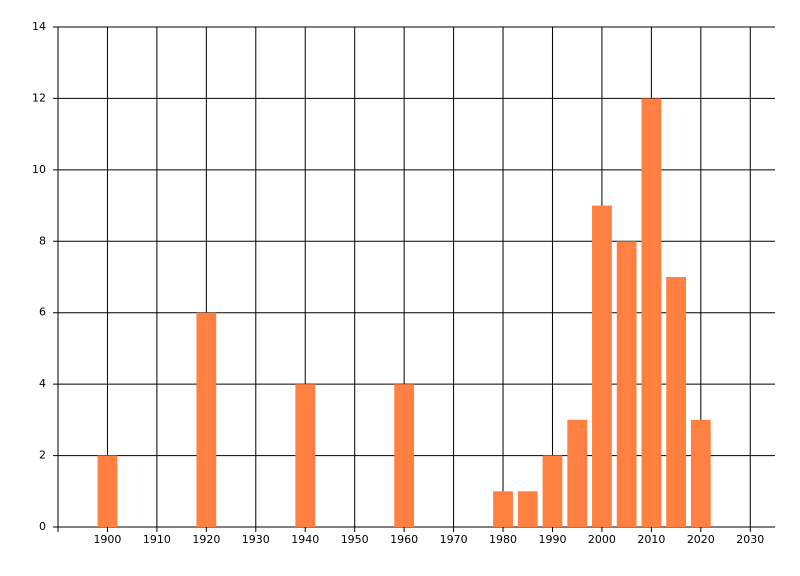  Describe the element at coordinates (39, 26) in the screenshot. I see `y-tick-label: 14` at that location.